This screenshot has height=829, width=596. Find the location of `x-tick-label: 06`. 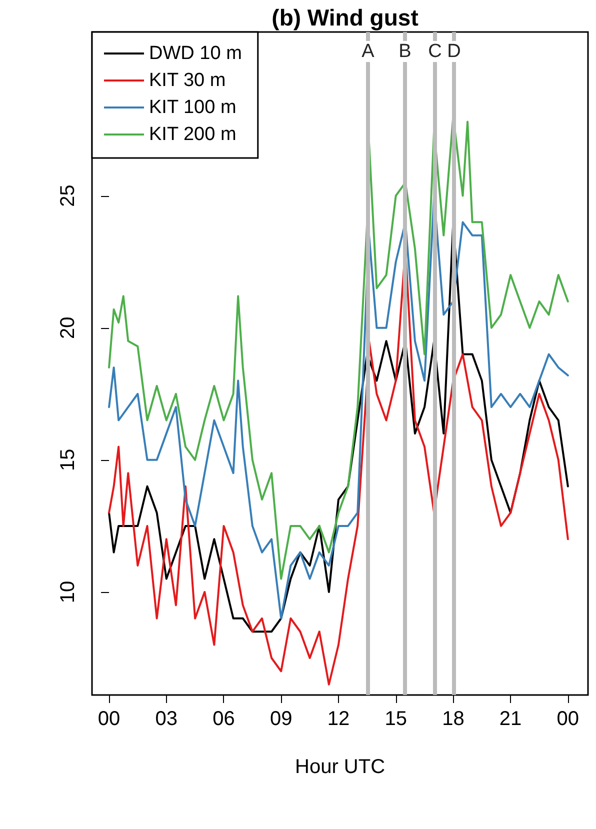

x-tick-label: 06 is located at coordinates (223, 719).